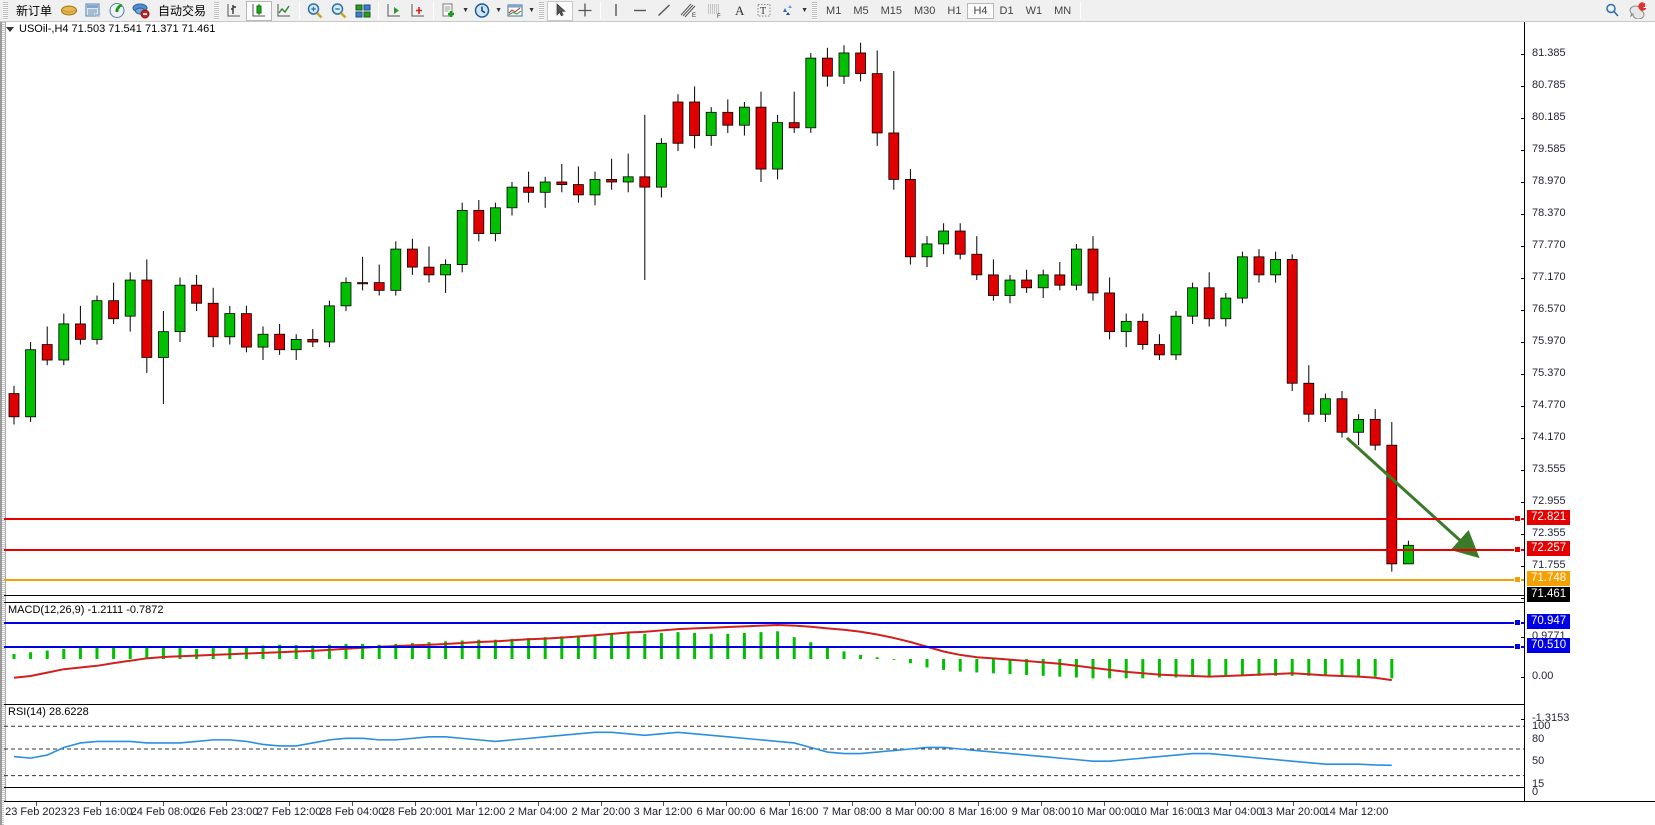 Image resolution: width=1655 pixels, height=825 pixels. I want to click on chart-shift-icon, so click(394, 11).